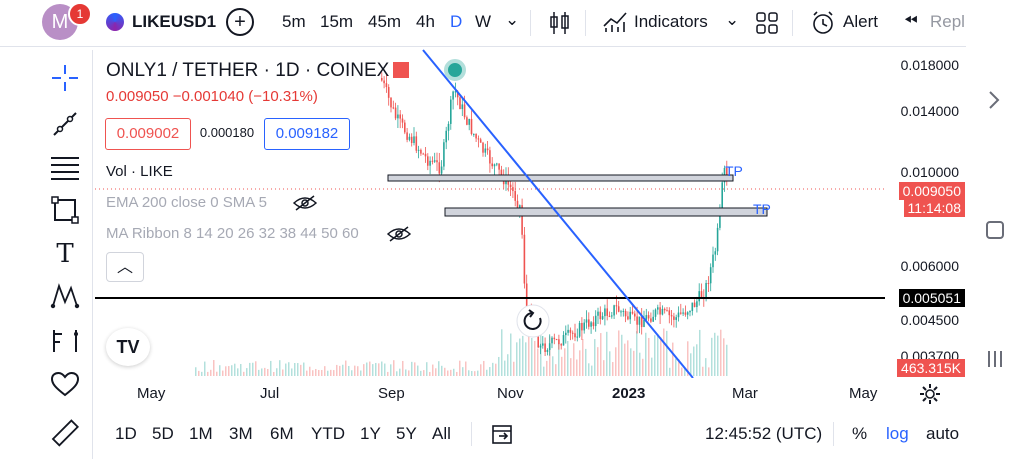  I want to click on percent-scale-toggle: %, so click(860, 433).